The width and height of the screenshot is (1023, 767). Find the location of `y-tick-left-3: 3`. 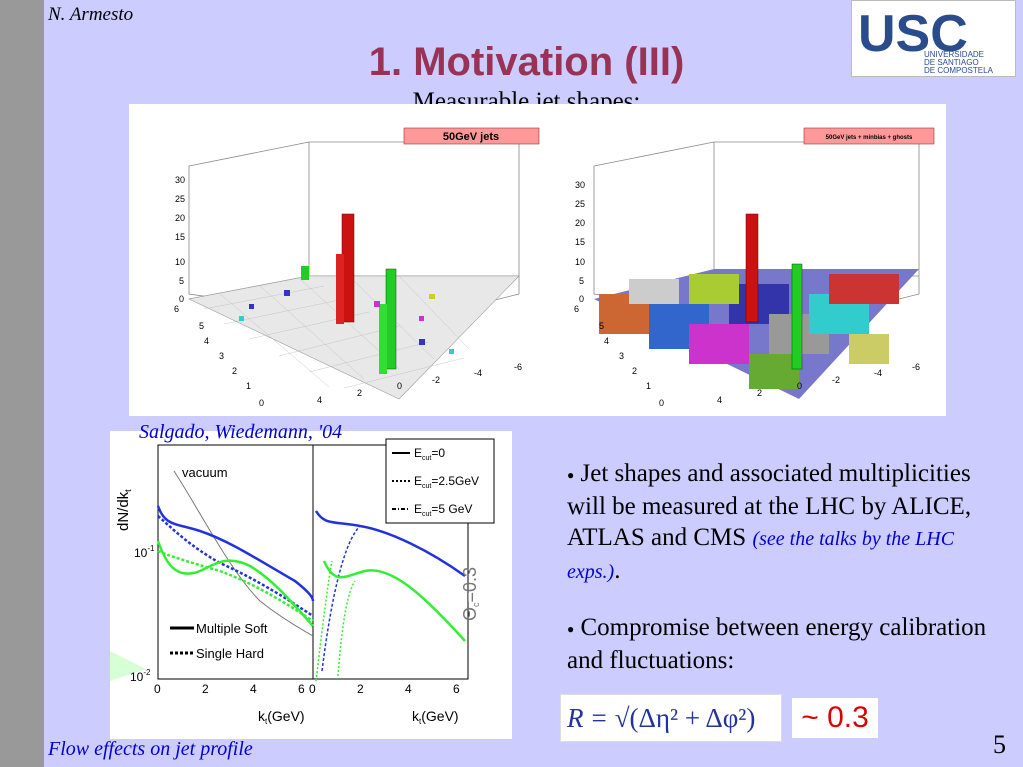

y-tick-left-3: 3 is located at coordinates (221, 356).